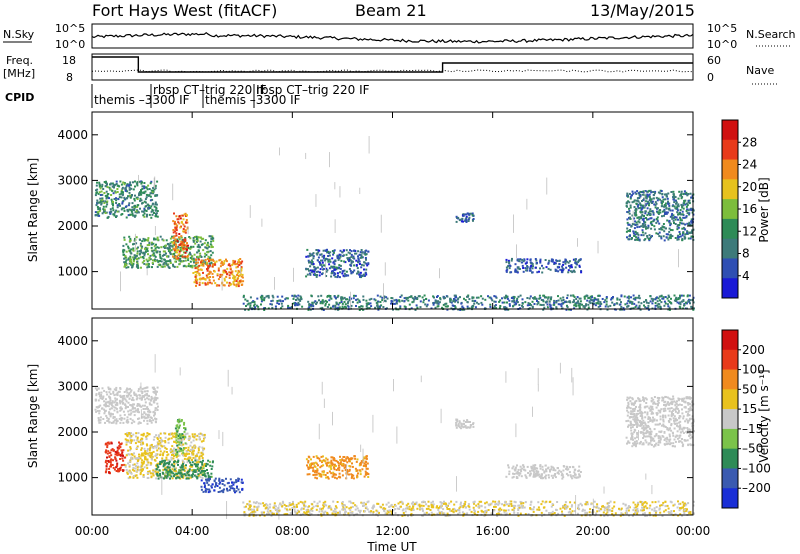 The width and height of the screenshot is (800, 554). I want to click on cpid-label: CPID, so click(19, 97).